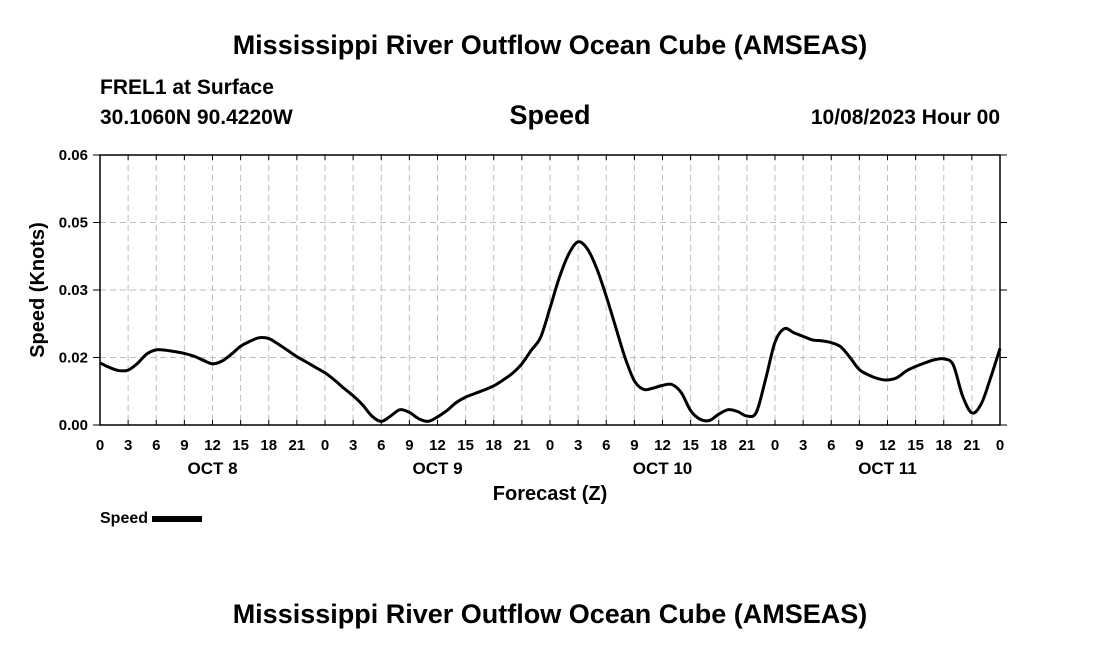 This screenshot has width=1100, height=650. Describe the element at coordinates (887, 468) in the screenshot. I see `day-label: OCT 11` at that location.